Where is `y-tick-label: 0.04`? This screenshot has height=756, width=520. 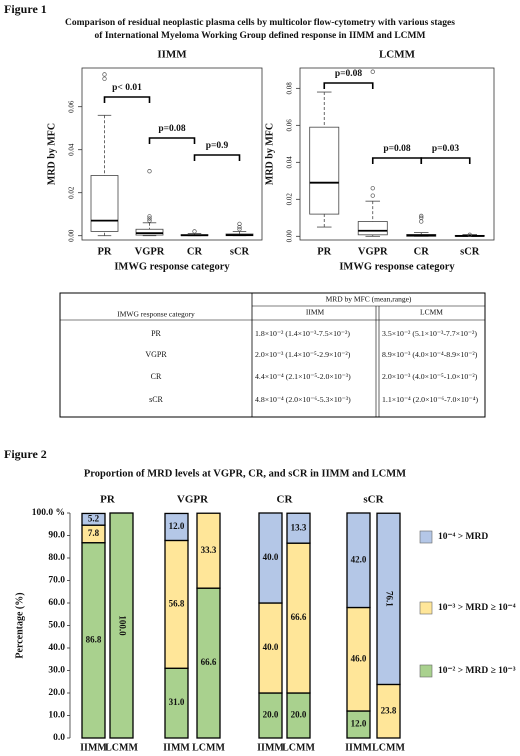 y-tick-label: 0.04 is located at coordinates (72, 149).